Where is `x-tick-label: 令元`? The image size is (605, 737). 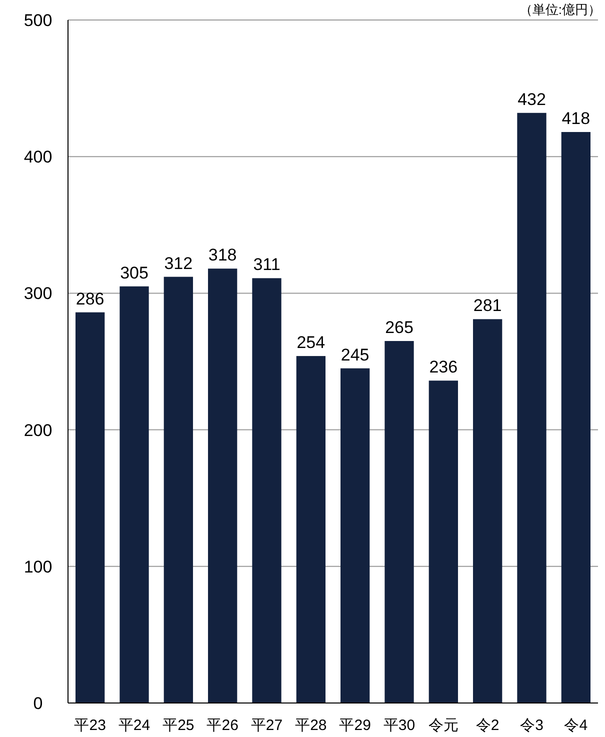
x-tick-label: 令元 is located at coordinates (443, 725).